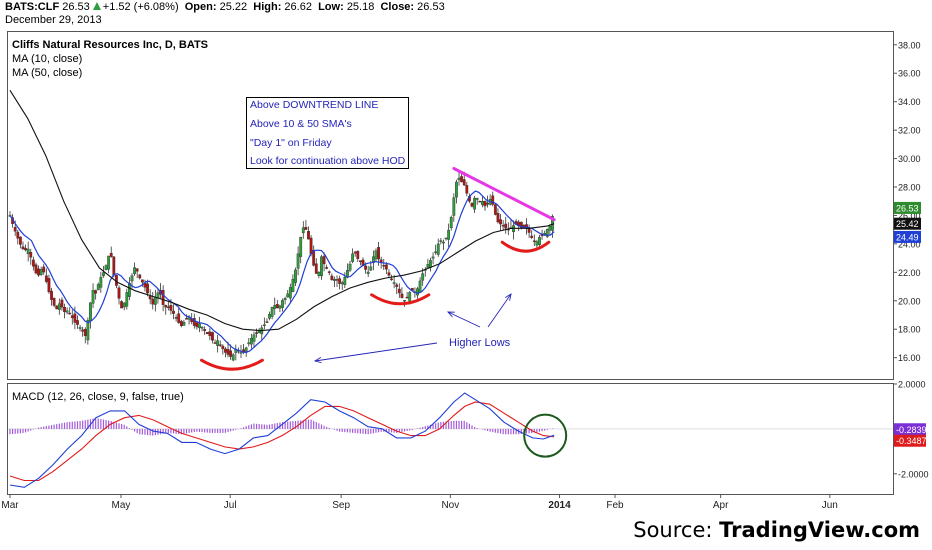  What do you see at coordinates (200, 7) in the screenshot?
I see `open-label: Open:` at bounding box center [200, 7].